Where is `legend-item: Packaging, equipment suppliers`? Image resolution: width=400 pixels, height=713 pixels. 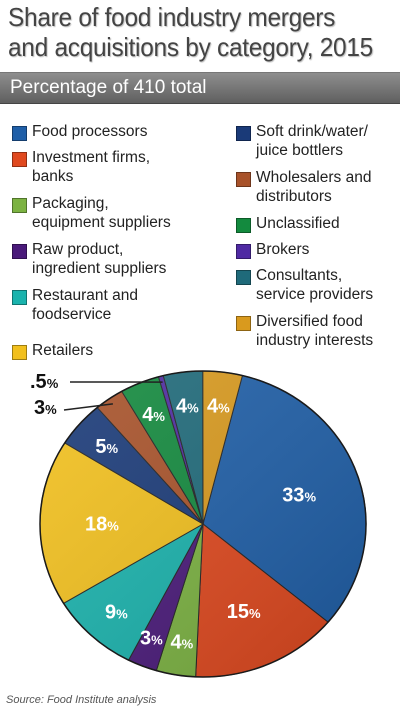 legend-item: Packaging, equipment suppliers is located at coordinates (91, 213).